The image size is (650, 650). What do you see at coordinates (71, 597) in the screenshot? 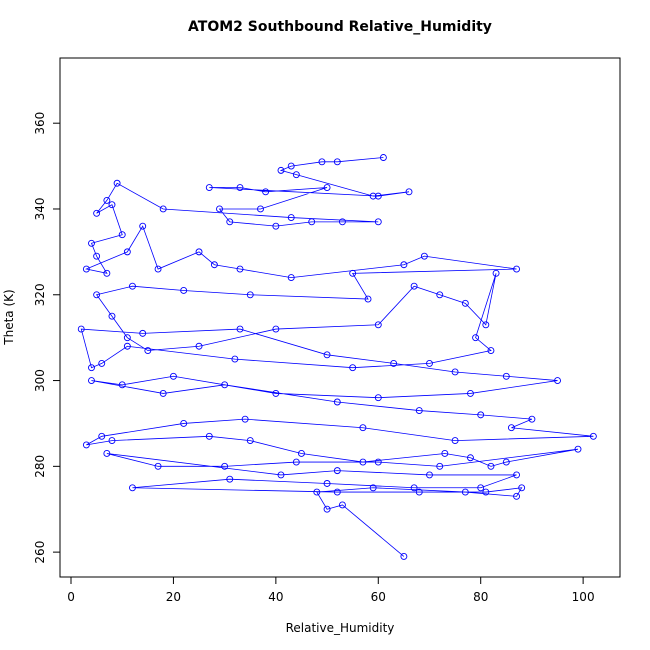
I see `x-tick-label: 0` at bounding box center [71, 597].